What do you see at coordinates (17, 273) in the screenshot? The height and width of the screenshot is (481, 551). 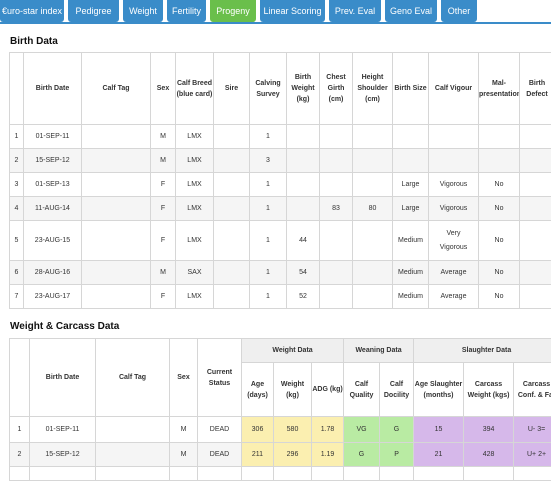 I see `row-index: 6` at bounding box center [17, 273].